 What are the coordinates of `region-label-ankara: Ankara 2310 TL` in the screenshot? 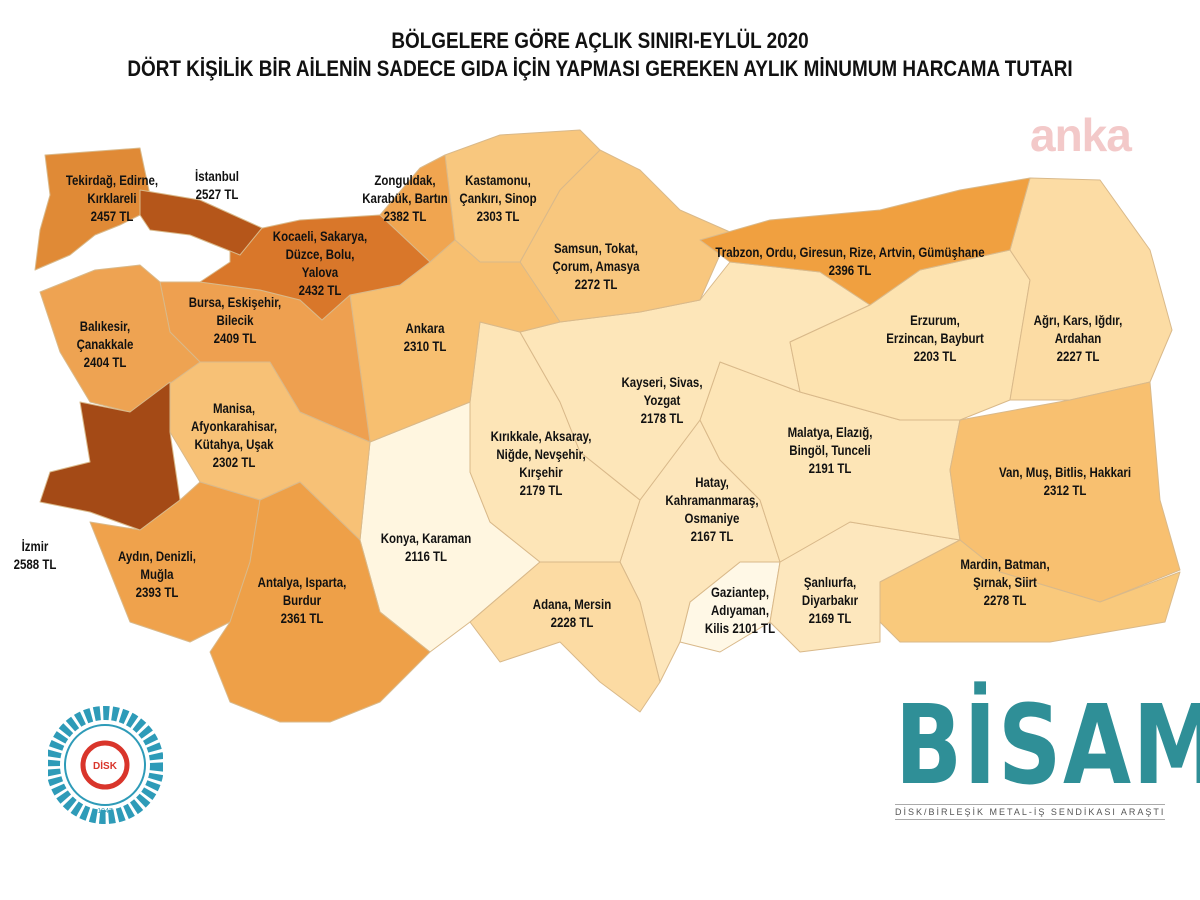 It's located at (425, 338).